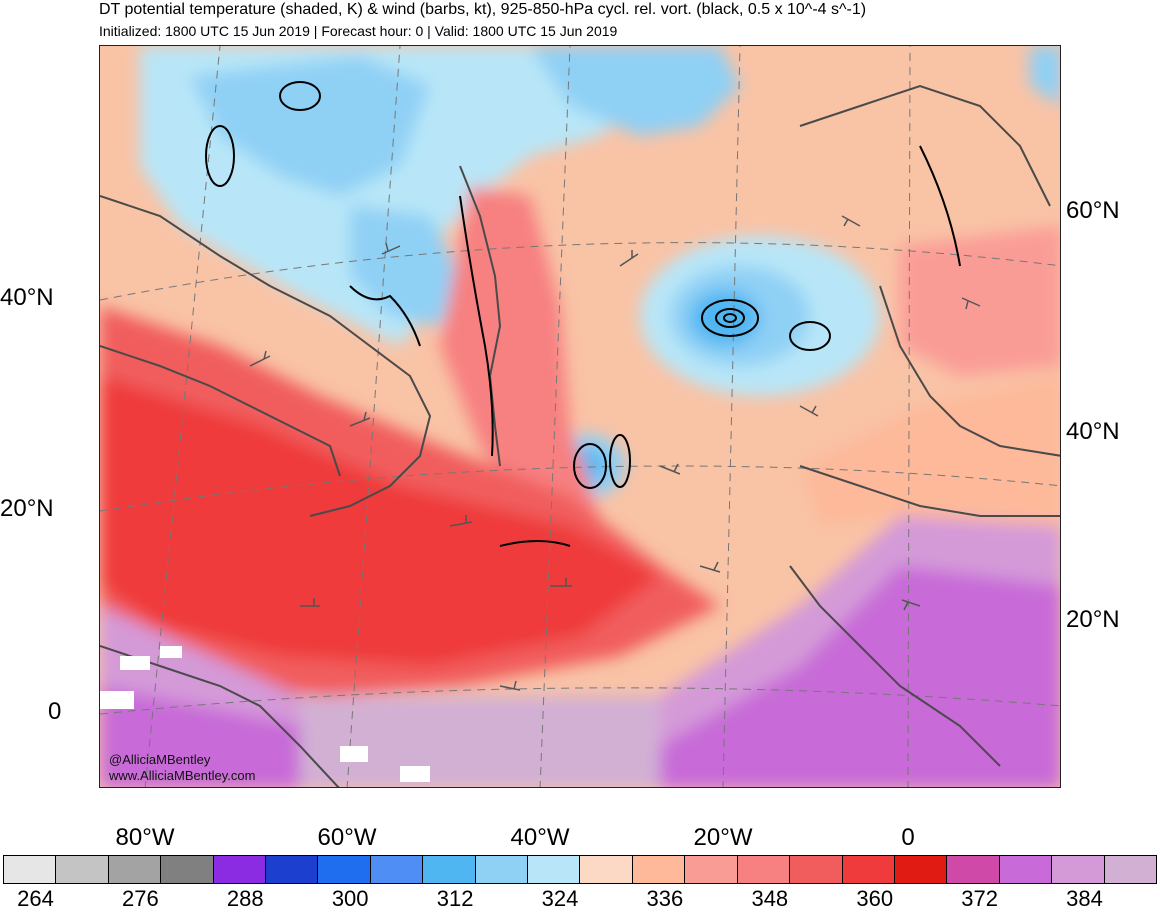 Image resolution: width=1160 pixels, height=912 pixels. Describe the element at coordinates (540, 837) in the screenshot. I see `lon-label-40W: 40°W` at that location.